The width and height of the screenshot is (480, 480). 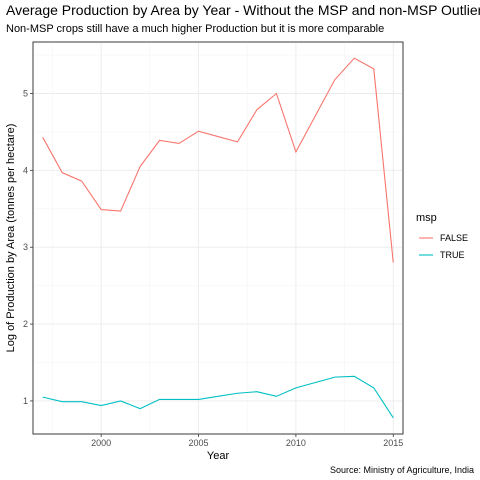 I want to click on y-tick-label: 2, so click(x=25, y=324).